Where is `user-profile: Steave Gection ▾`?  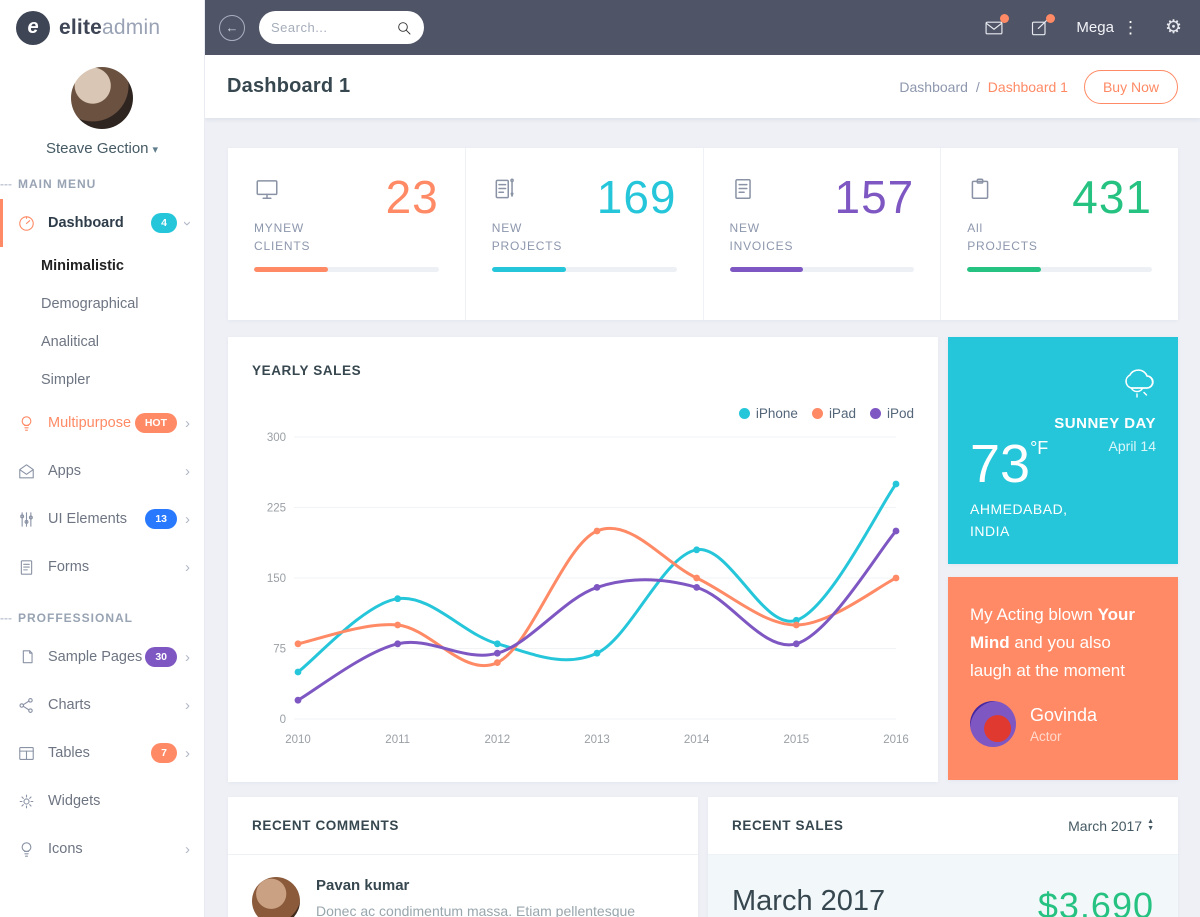
user-profile: Steave Gection ▾ is located at coordinates (102, 106).